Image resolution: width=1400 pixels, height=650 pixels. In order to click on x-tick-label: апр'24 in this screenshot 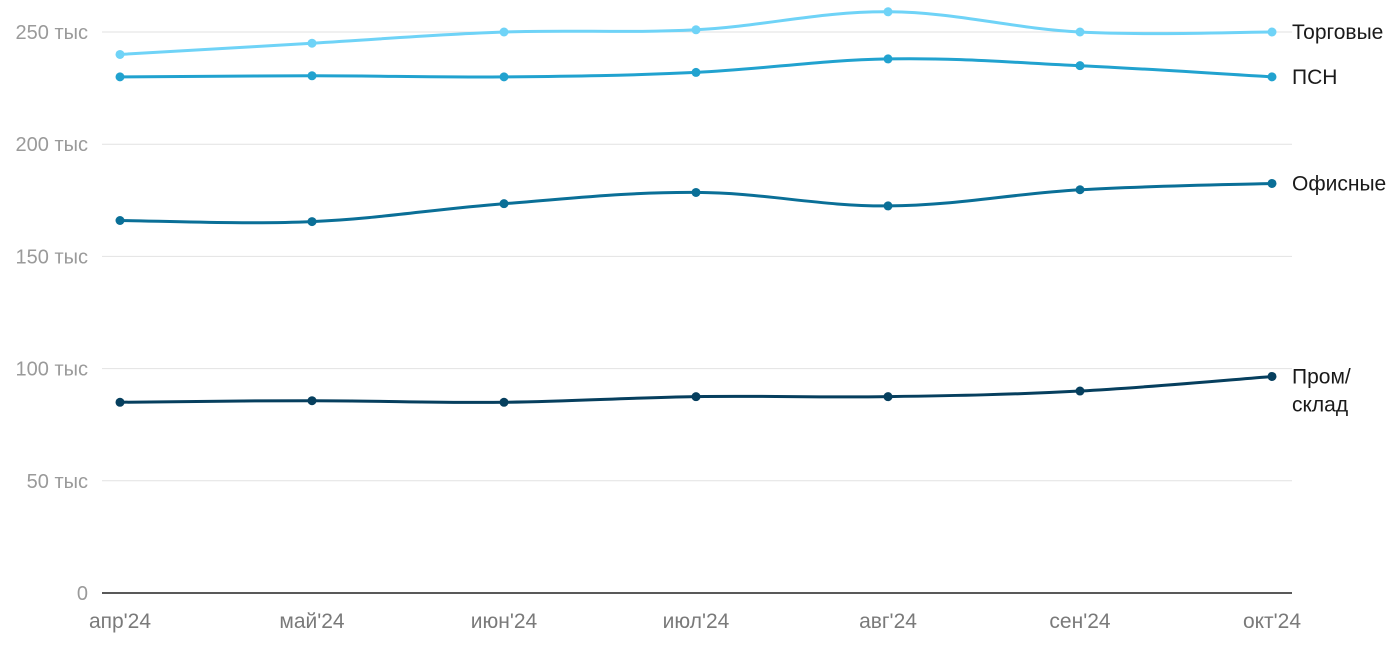, I will do `click(120, 621)`.